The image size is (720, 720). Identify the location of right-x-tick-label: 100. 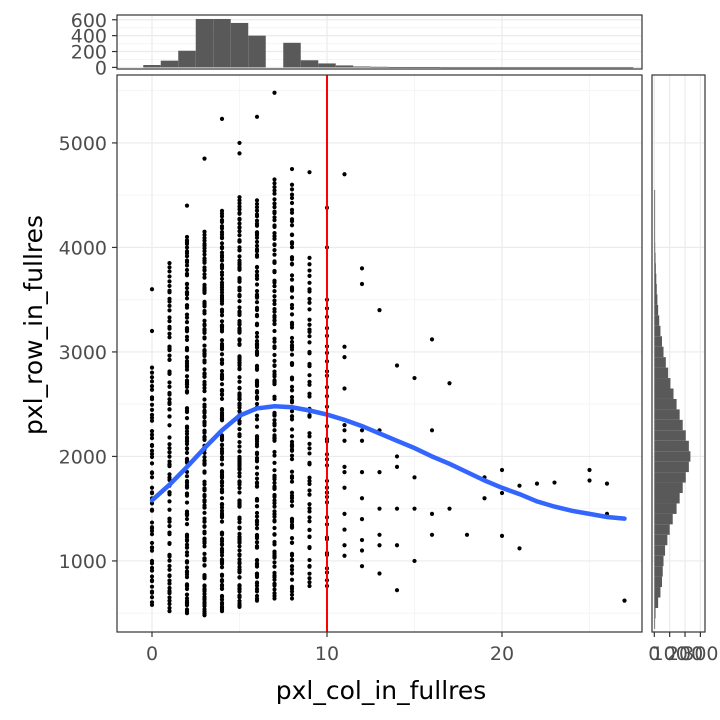
(670, 654).